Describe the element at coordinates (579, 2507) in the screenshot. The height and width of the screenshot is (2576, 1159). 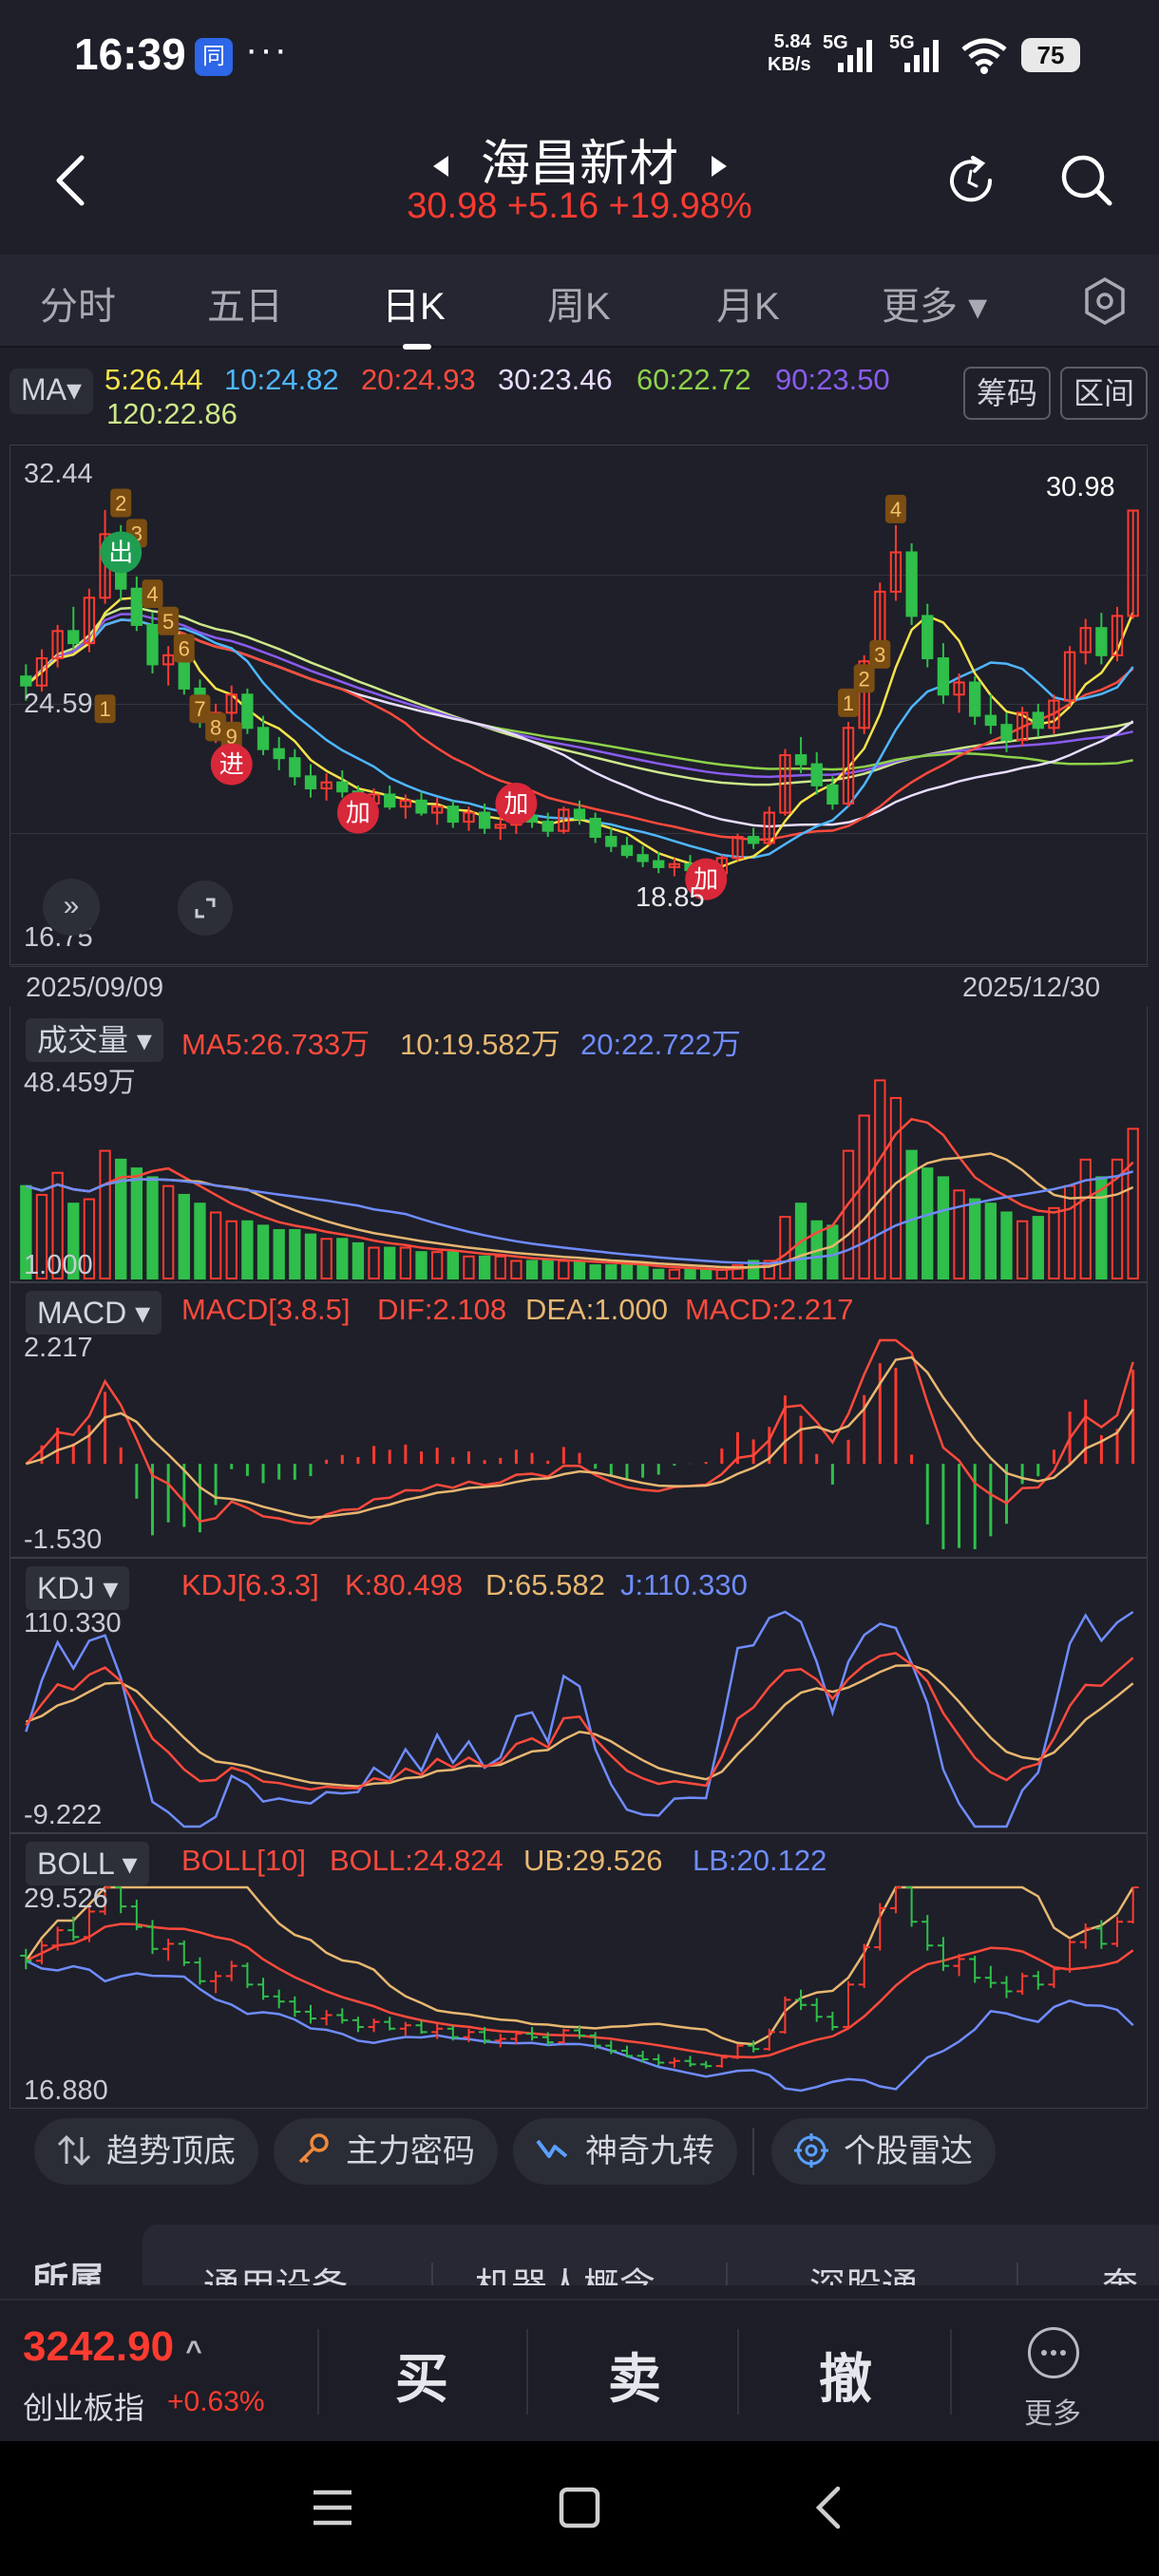
I see `home-icon` at that location.